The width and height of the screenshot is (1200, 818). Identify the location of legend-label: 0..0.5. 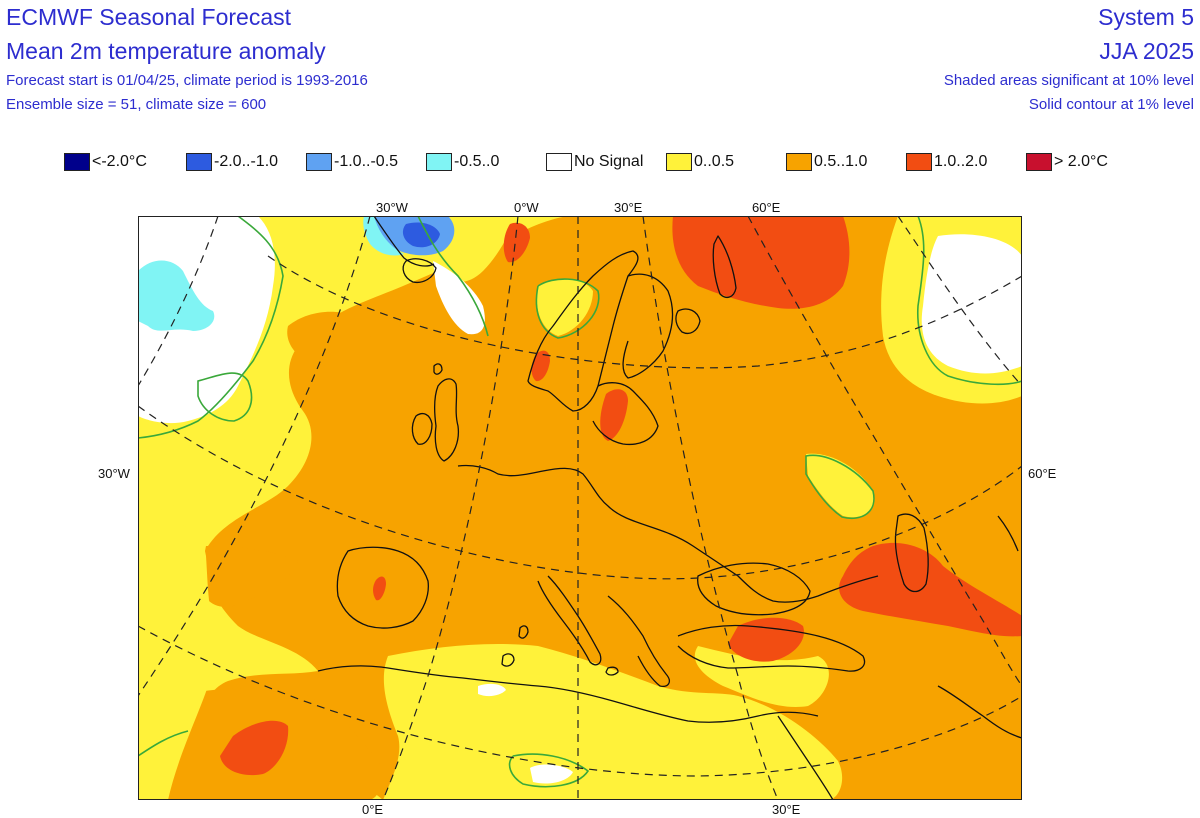
(714, 161).